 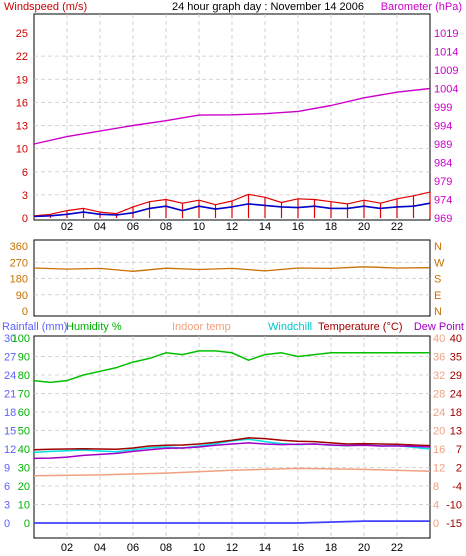 What do you see at coordinates (456, 395) in the screenshot?
I see `temperature-tick-label: 24` at bounding box center [456, 395].